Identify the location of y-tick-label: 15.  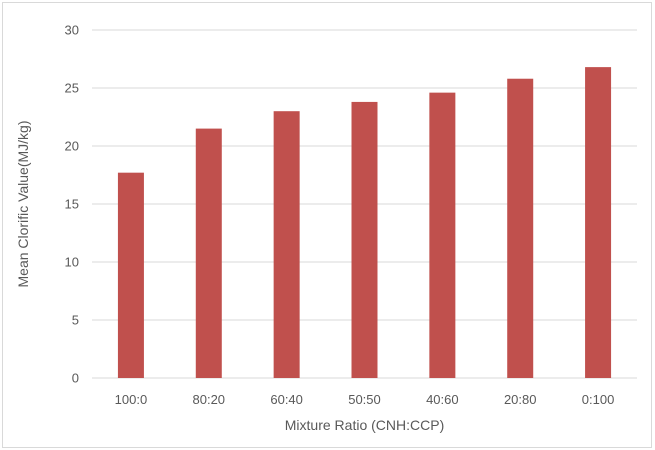
(72, 204).